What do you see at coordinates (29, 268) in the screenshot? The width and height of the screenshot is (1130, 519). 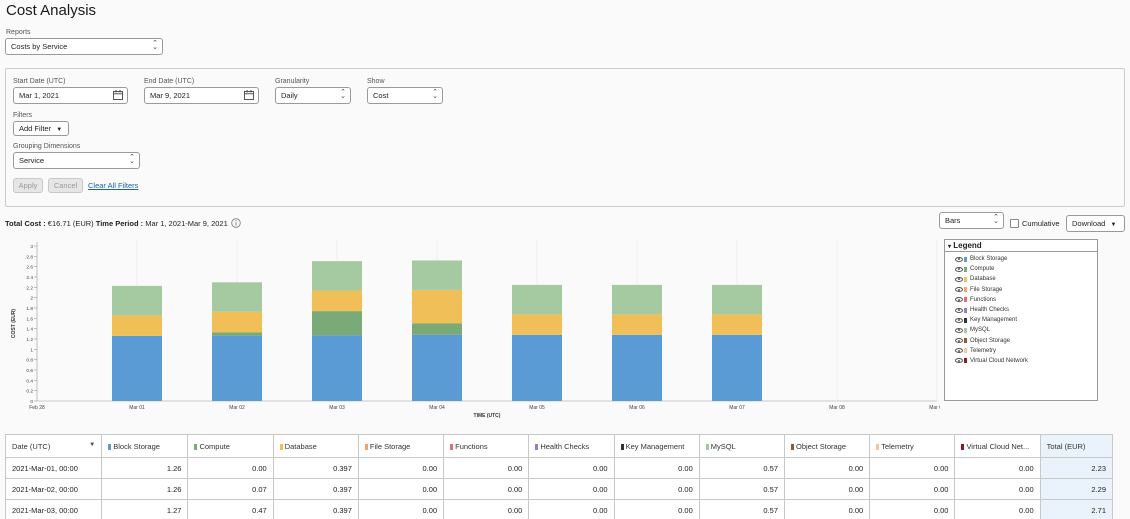 I see `y-tick-label: 2.6` at bounding box center [29, 268].